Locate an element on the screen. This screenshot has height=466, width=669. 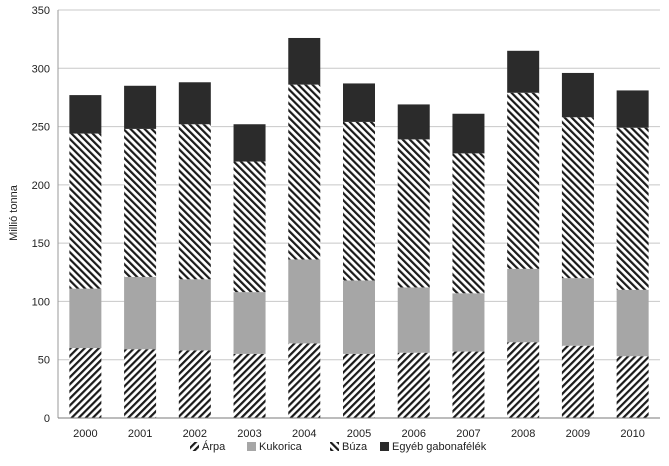
legend-item: Árpa is located at coordinates (208, 446).